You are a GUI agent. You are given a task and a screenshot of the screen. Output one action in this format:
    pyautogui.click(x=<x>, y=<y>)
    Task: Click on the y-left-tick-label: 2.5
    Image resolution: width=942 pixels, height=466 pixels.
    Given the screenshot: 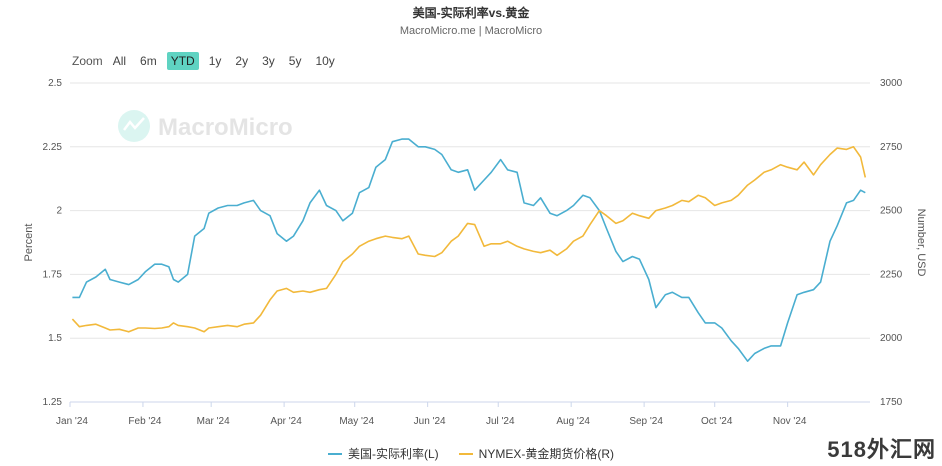 What is the action you would take?
    pyautogui.click(x=55, y=83)
    